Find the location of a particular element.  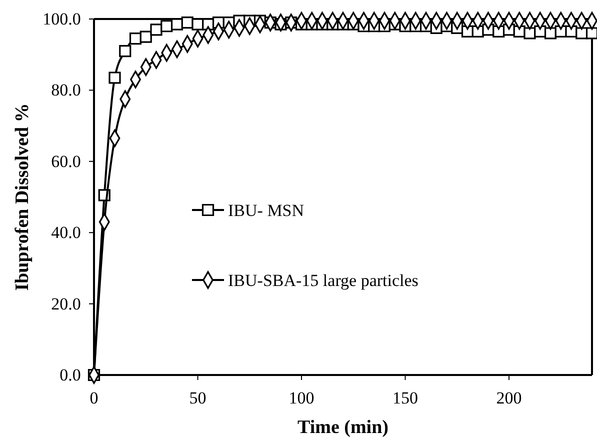

y-axis-title: Ibuprofen Dissolved % is located at coordinates (22, 197).